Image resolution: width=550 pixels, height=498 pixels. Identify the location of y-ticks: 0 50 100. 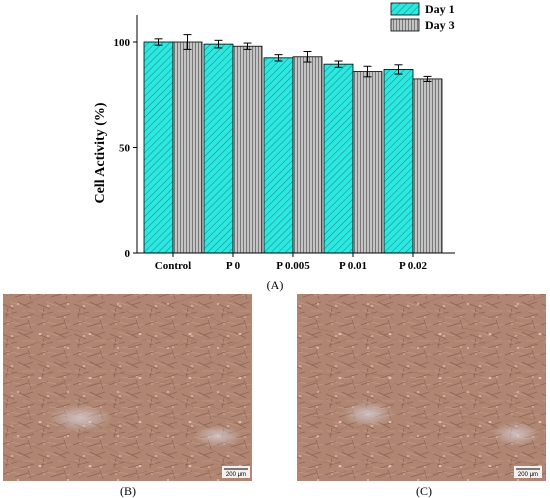
(125, 148).